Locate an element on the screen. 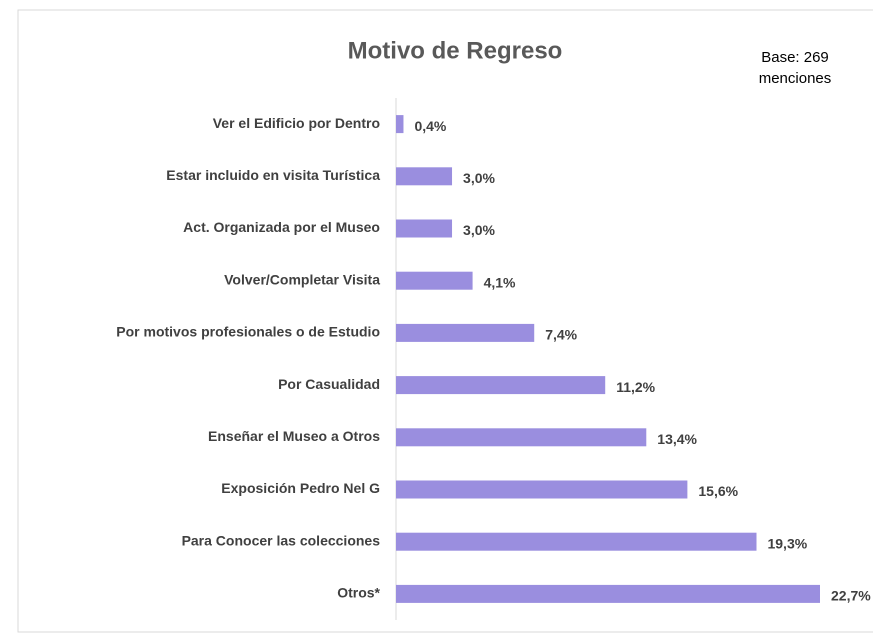  data-label: 7,4% is located at coordinates (561, 335).